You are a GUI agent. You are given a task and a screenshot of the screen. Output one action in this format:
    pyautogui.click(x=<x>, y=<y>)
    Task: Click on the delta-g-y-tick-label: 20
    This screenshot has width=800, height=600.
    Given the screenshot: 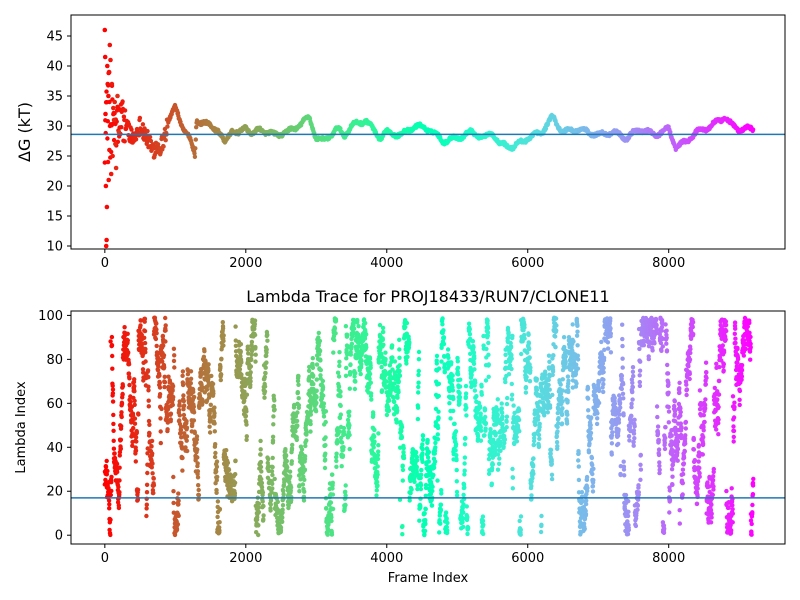 What is the action you would take?
    pyautogui.click(x=54, y=187)
    